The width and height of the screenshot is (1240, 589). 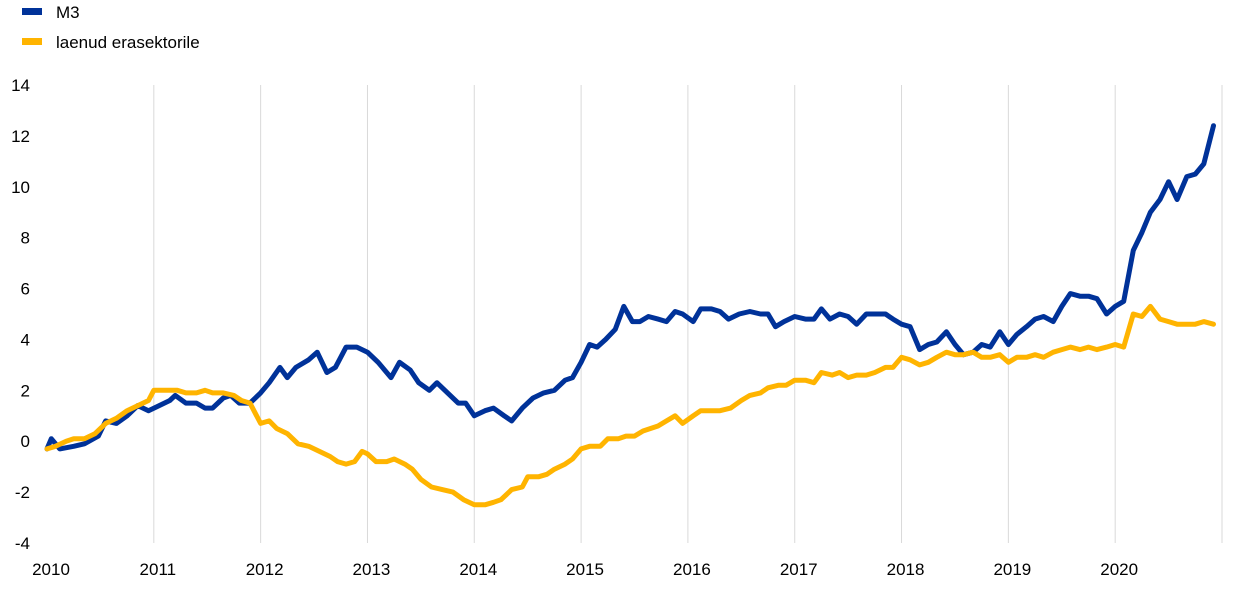 What do you see at coordinates (68, 12) in the screenshot?
I see `legend-label-m3: M3` at bounding box center [68, 12].